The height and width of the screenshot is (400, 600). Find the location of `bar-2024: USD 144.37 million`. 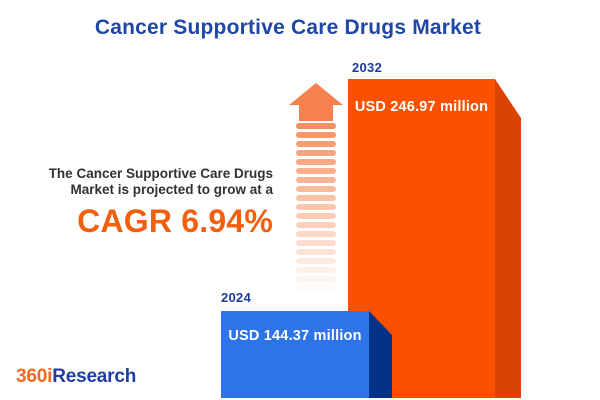

bar-2024: USD 144.37 million is located at coordinates (295, 354).